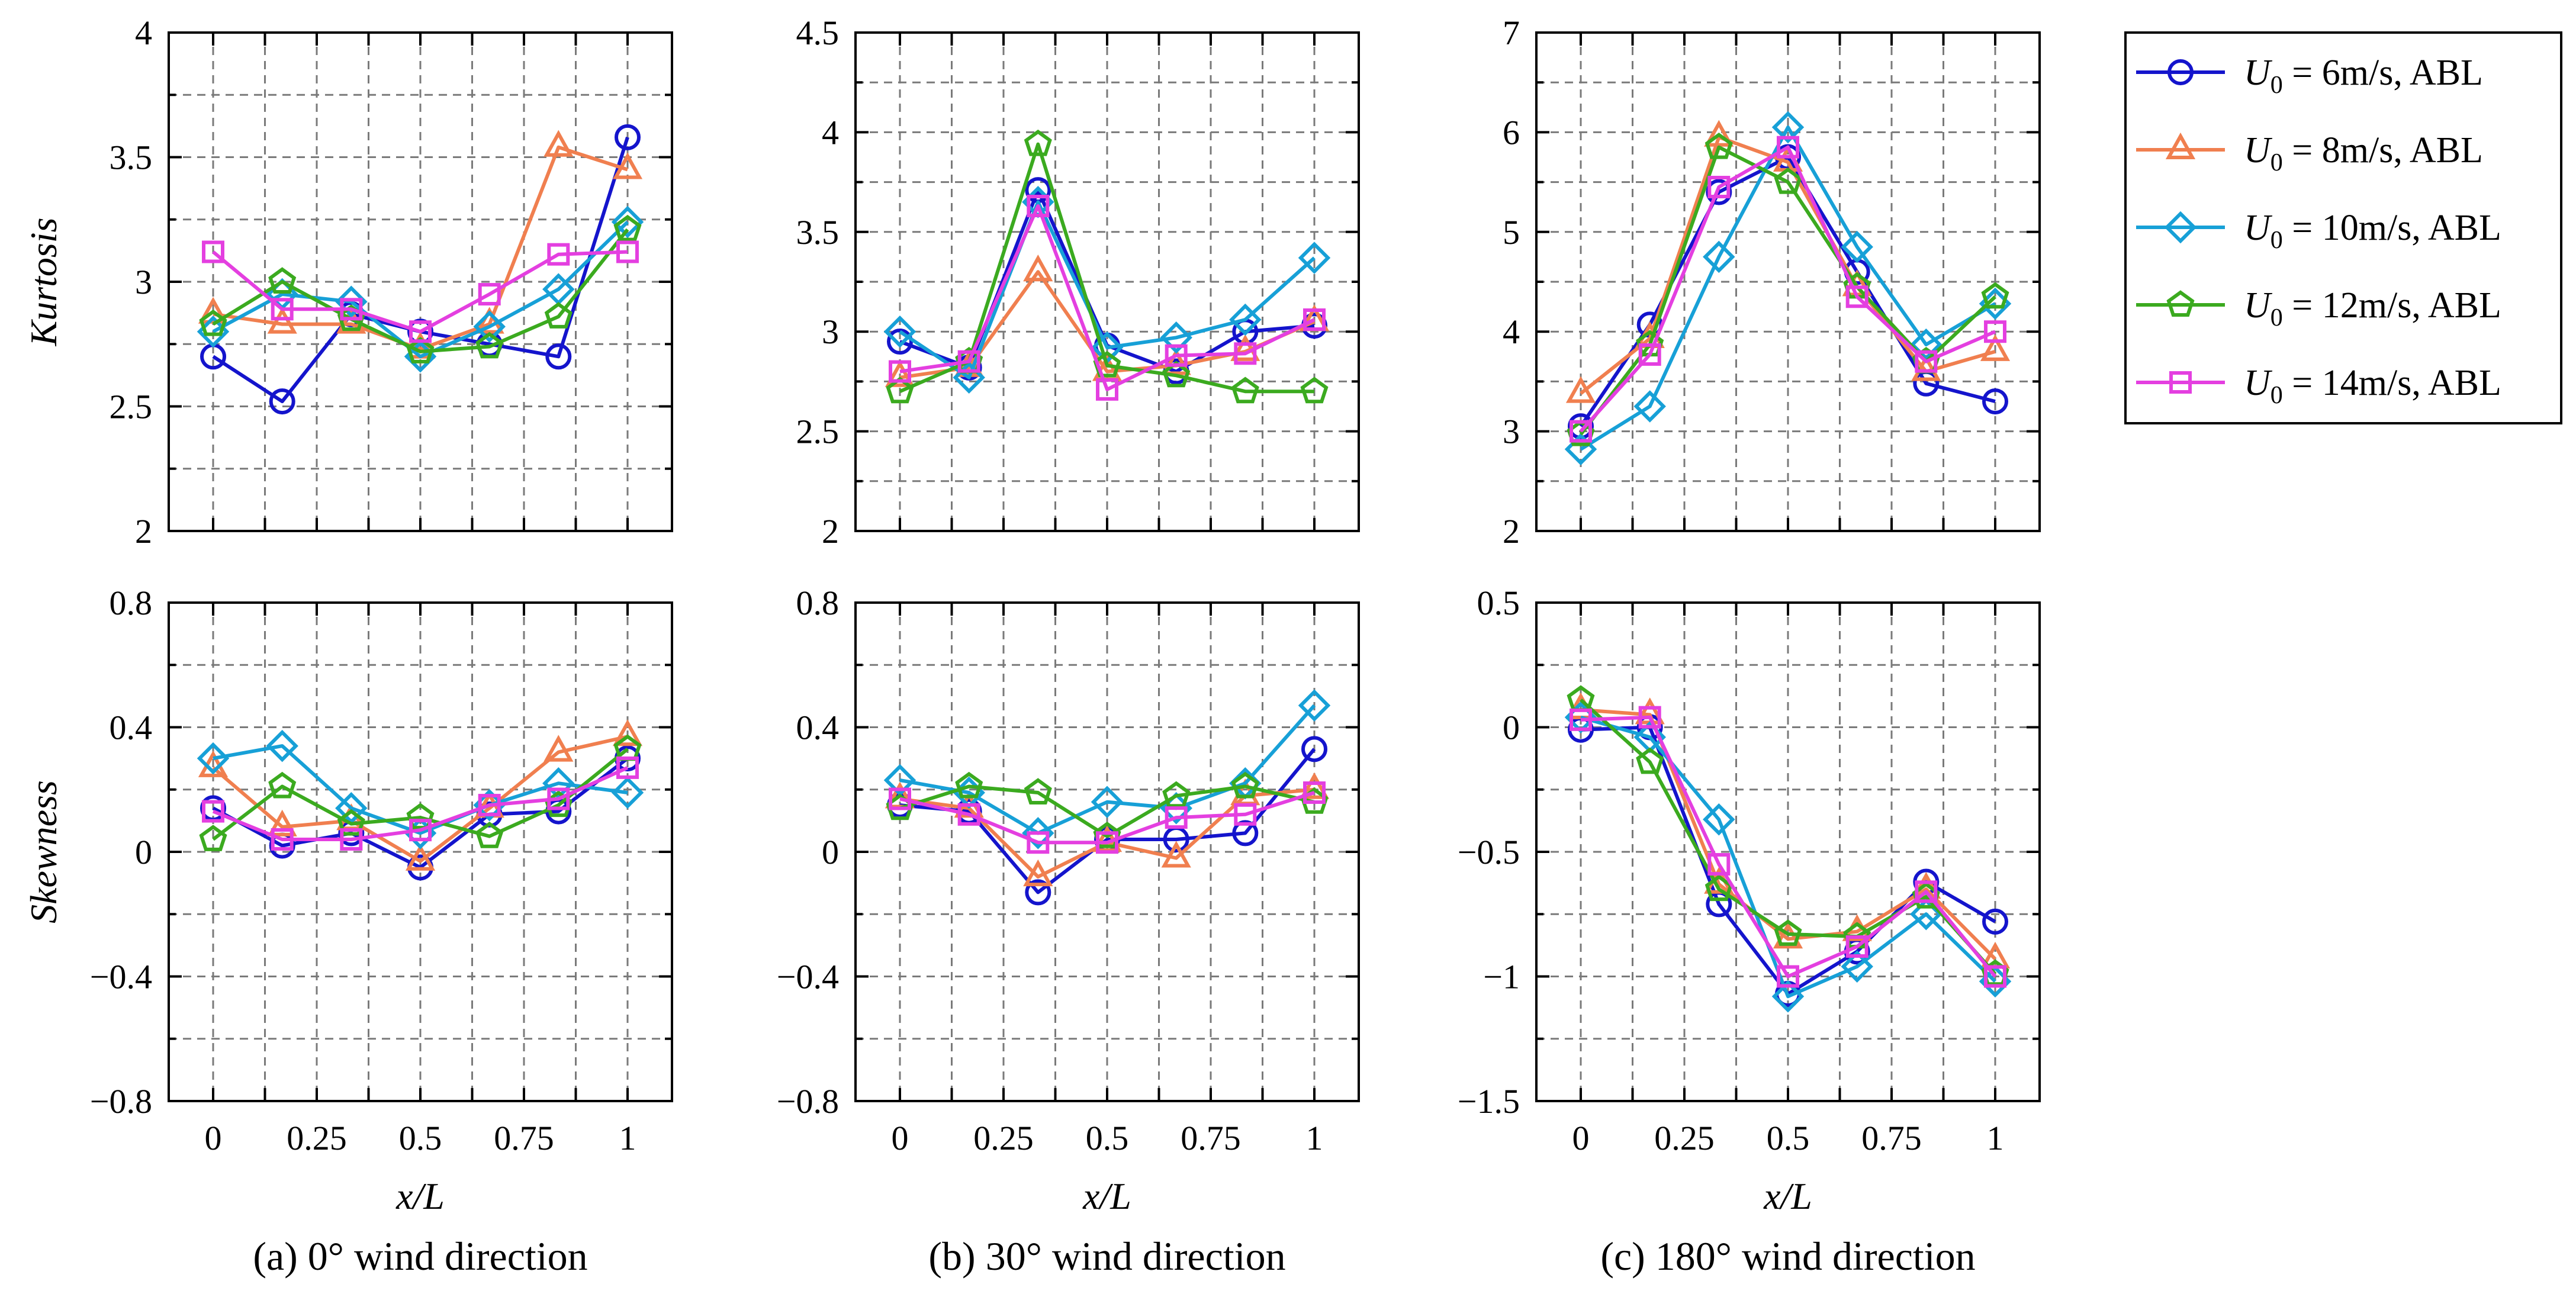  I want to click on x-tick-label: 0.75, so click(1892, 1138).